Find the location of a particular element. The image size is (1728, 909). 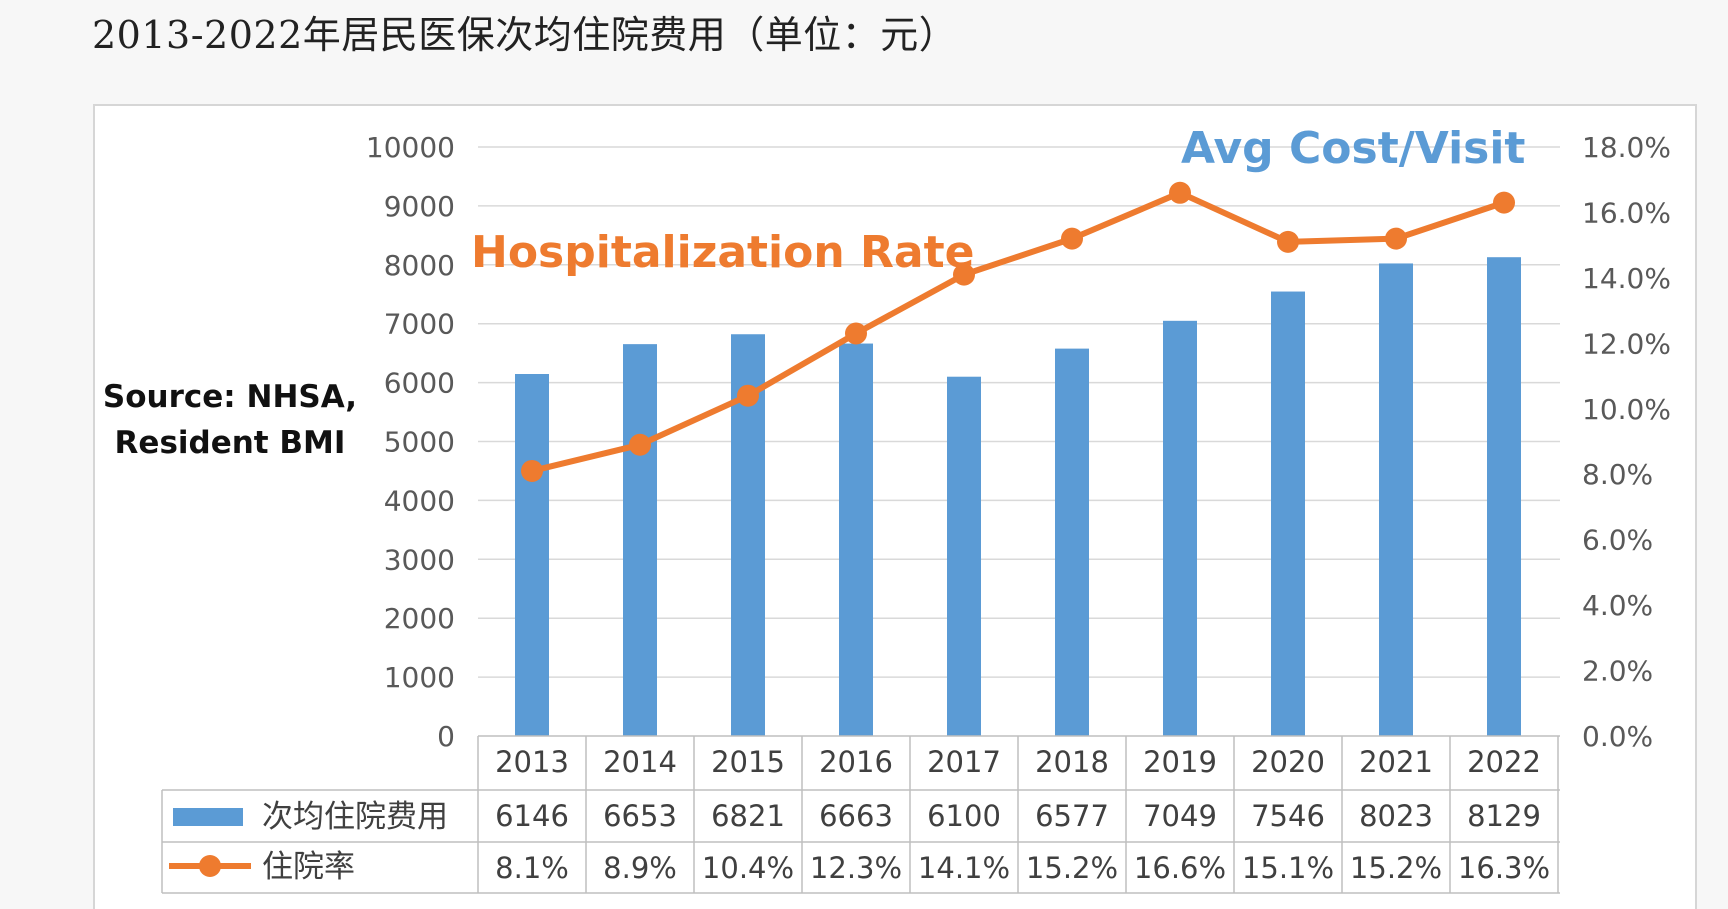

legend-line-marker is located at coordinates (210, 866).